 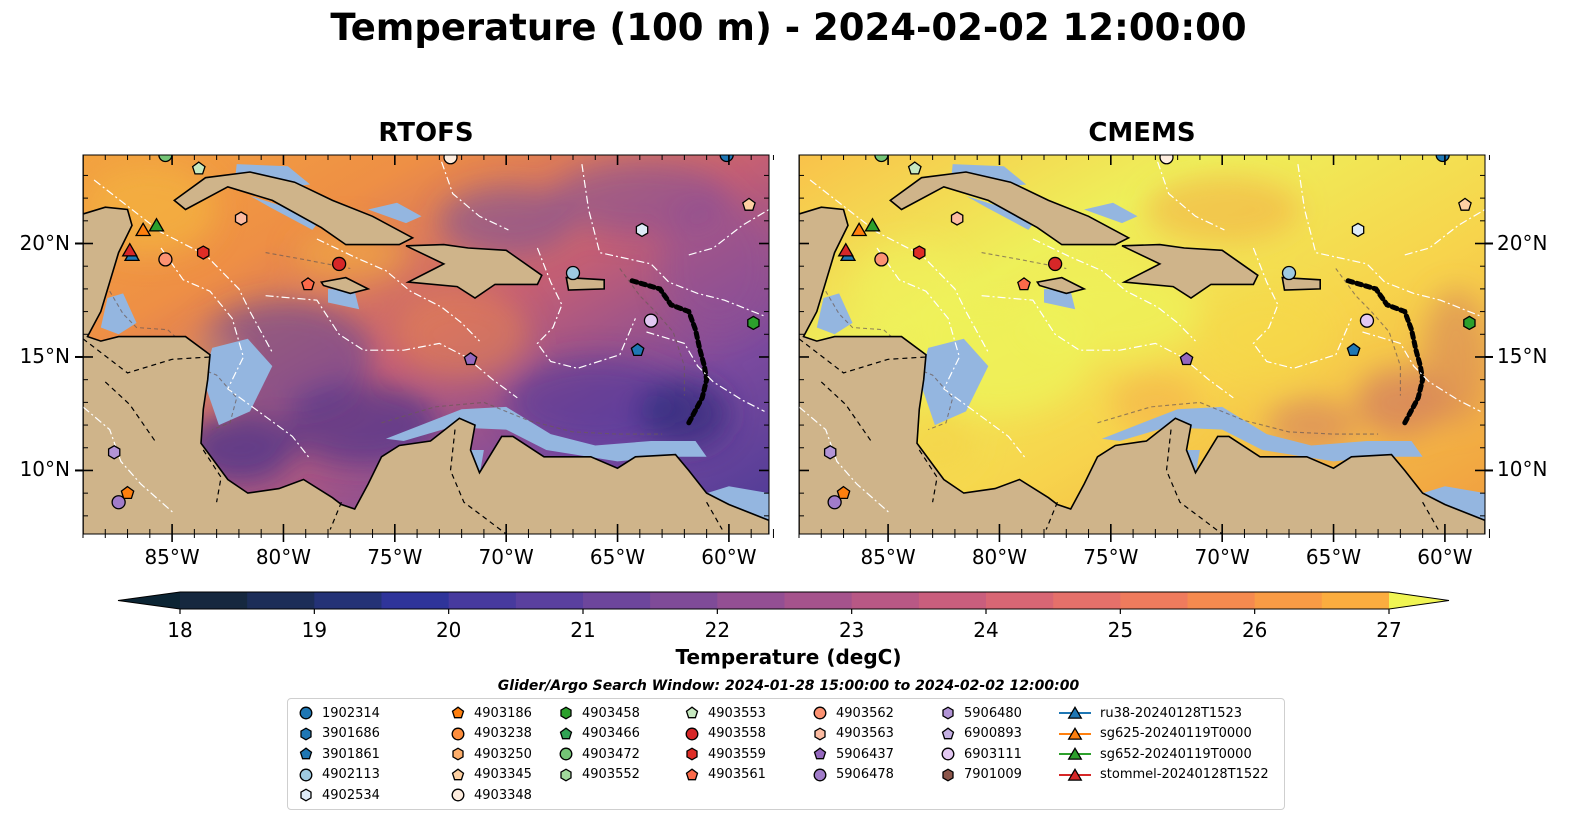 I want to click on legend-label: 3901686, so click(x=351, y=733).